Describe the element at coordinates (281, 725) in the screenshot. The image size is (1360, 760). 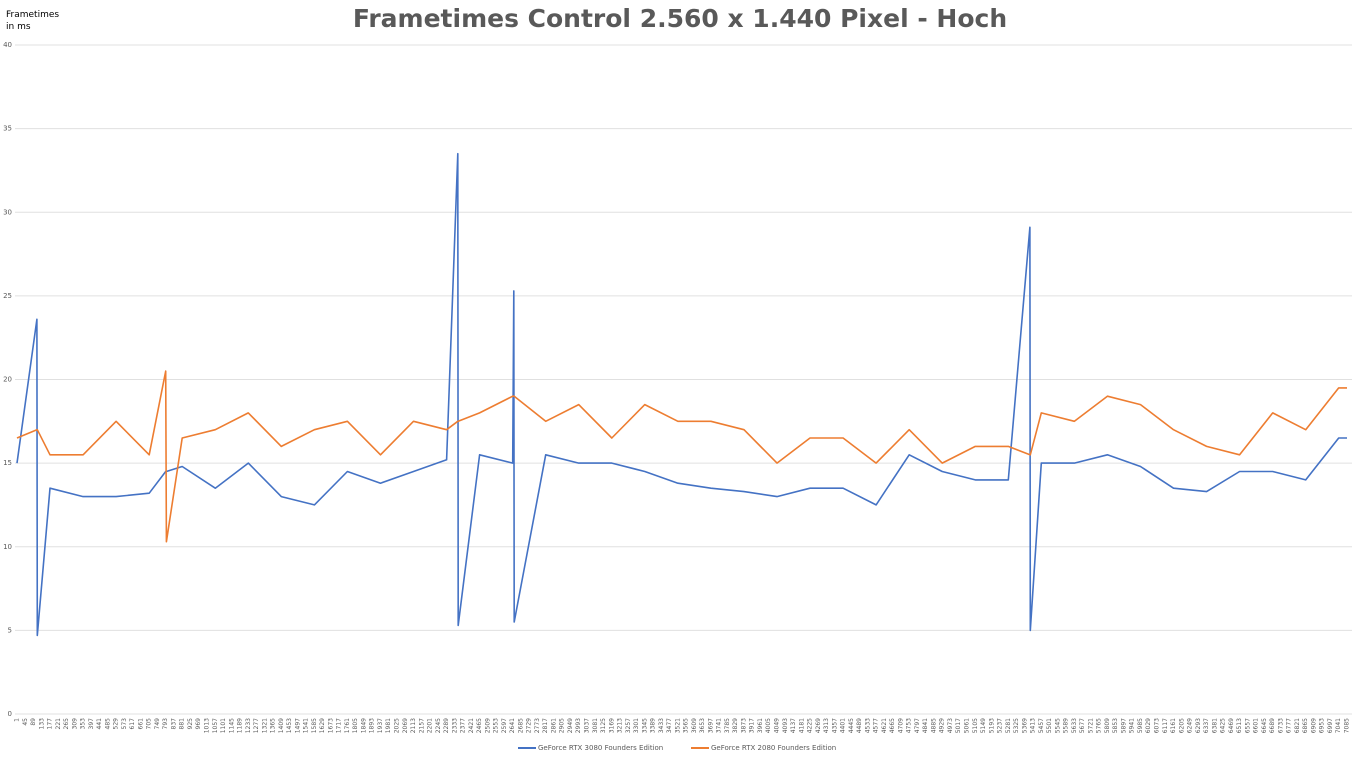
I see `x-tick-label: 1409` at that location.